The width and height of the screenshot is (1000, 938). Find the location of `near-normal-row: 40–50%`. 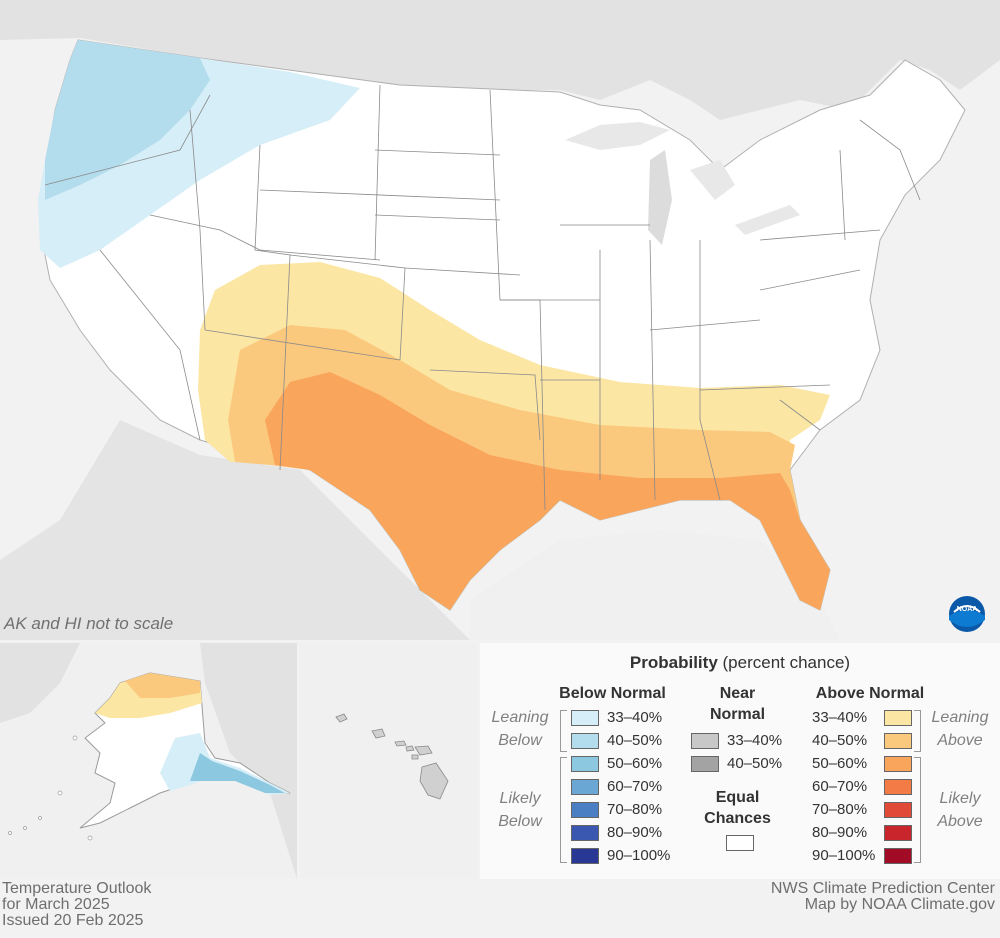

near-normal-row: 40–50% is located at coordinates (740, 764).